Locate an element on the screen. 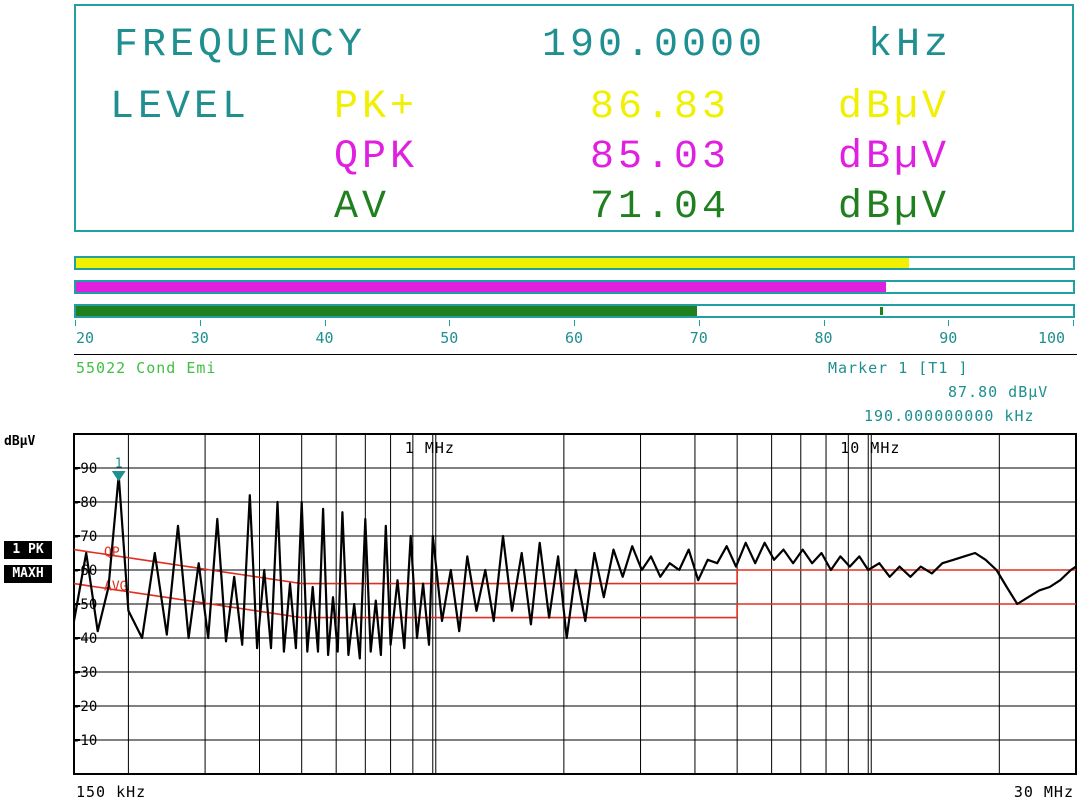 The height and width of the screenshot is (806, 1081). qpk-level-value: 85.03 is located at coordinates (660, 157).